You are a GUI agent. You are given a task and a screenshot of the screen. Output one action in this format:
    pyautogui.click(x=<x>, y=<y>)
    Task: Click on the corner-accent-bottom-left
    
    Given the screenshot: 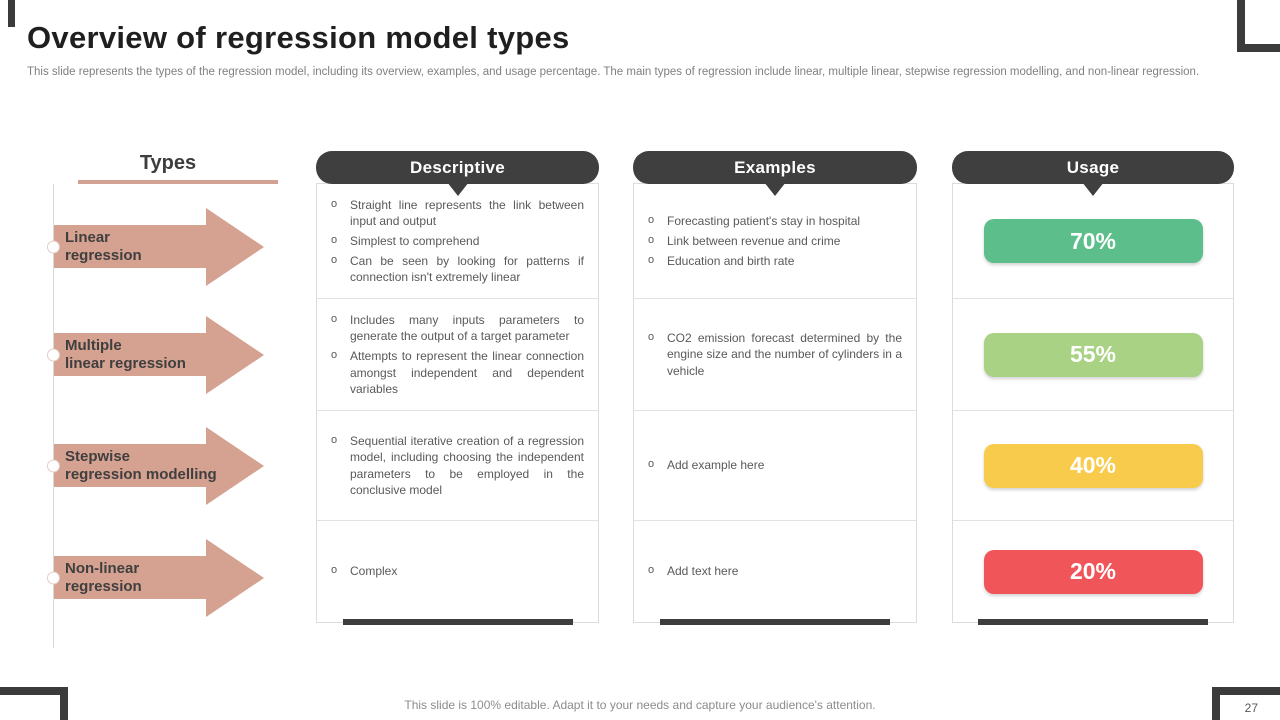 What is the action you would take?
    pyautogui.click(x=34, y=703)
    